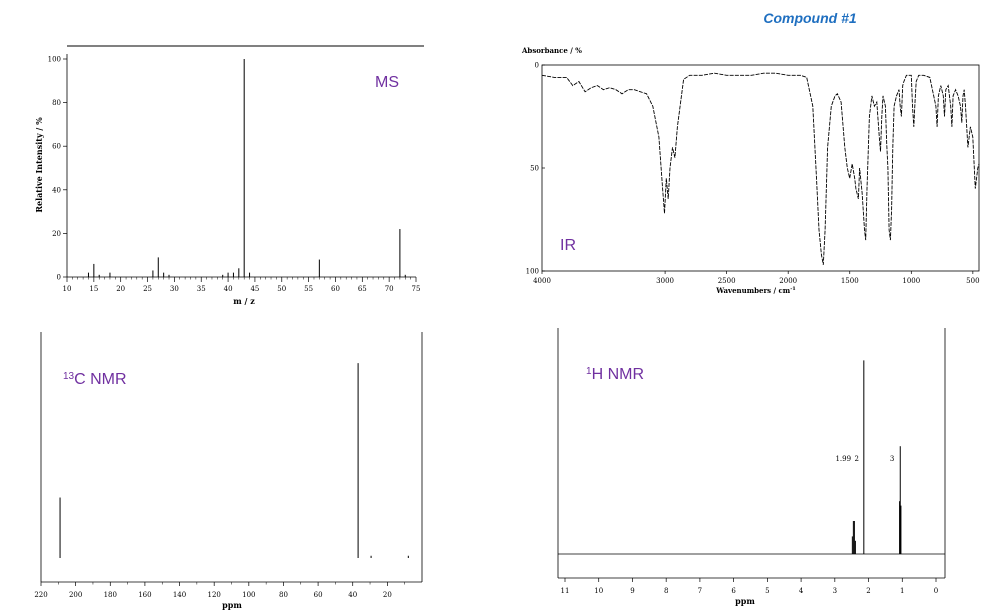 This screenshot has width=996, height=614. I want to click on h1-x-tick-label: 3, so click(835, 591).